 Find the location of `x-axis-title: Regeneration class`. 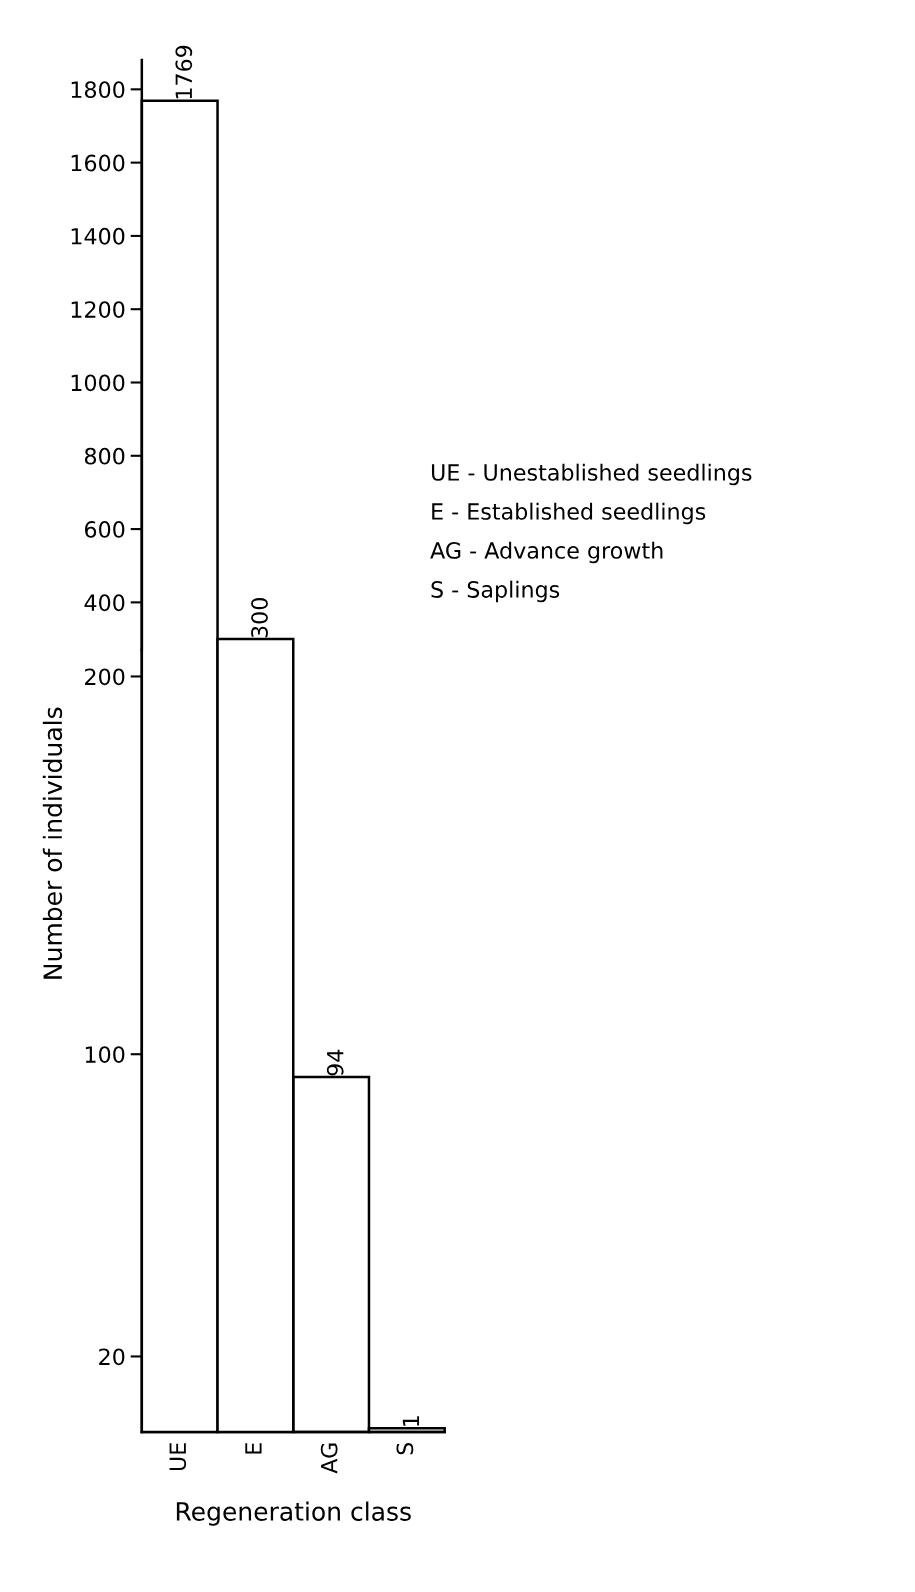

x-axis-title: Regeneration class is located at coordinates (293, 1513).